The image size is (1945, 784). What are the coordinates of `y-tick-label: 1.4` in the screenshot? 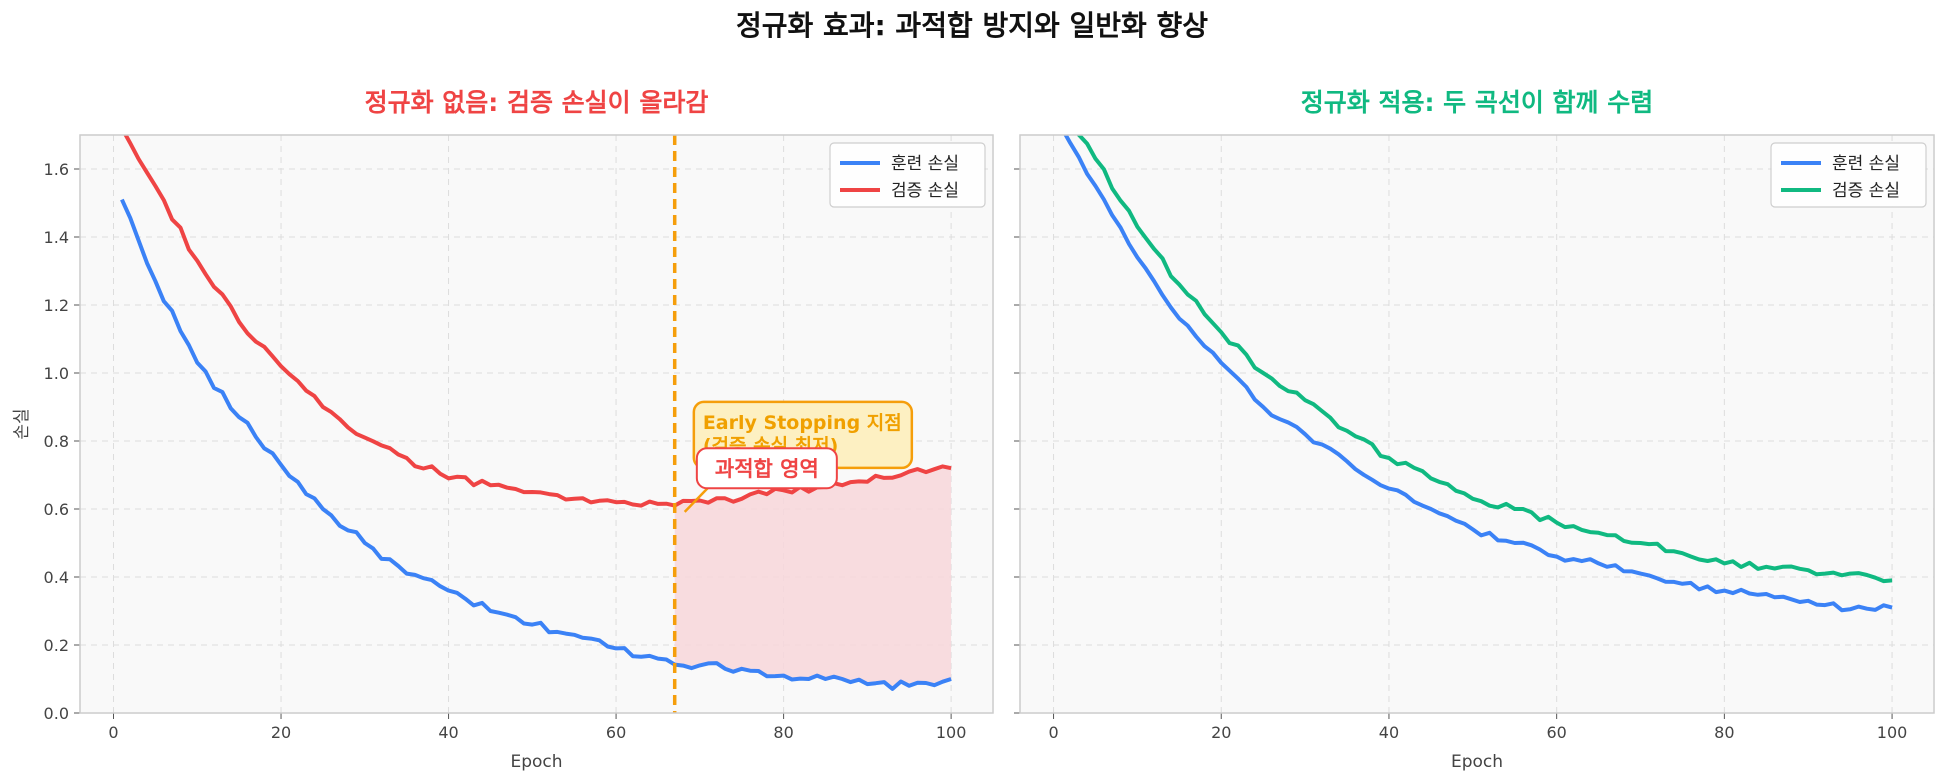 It's located at (56, 237).